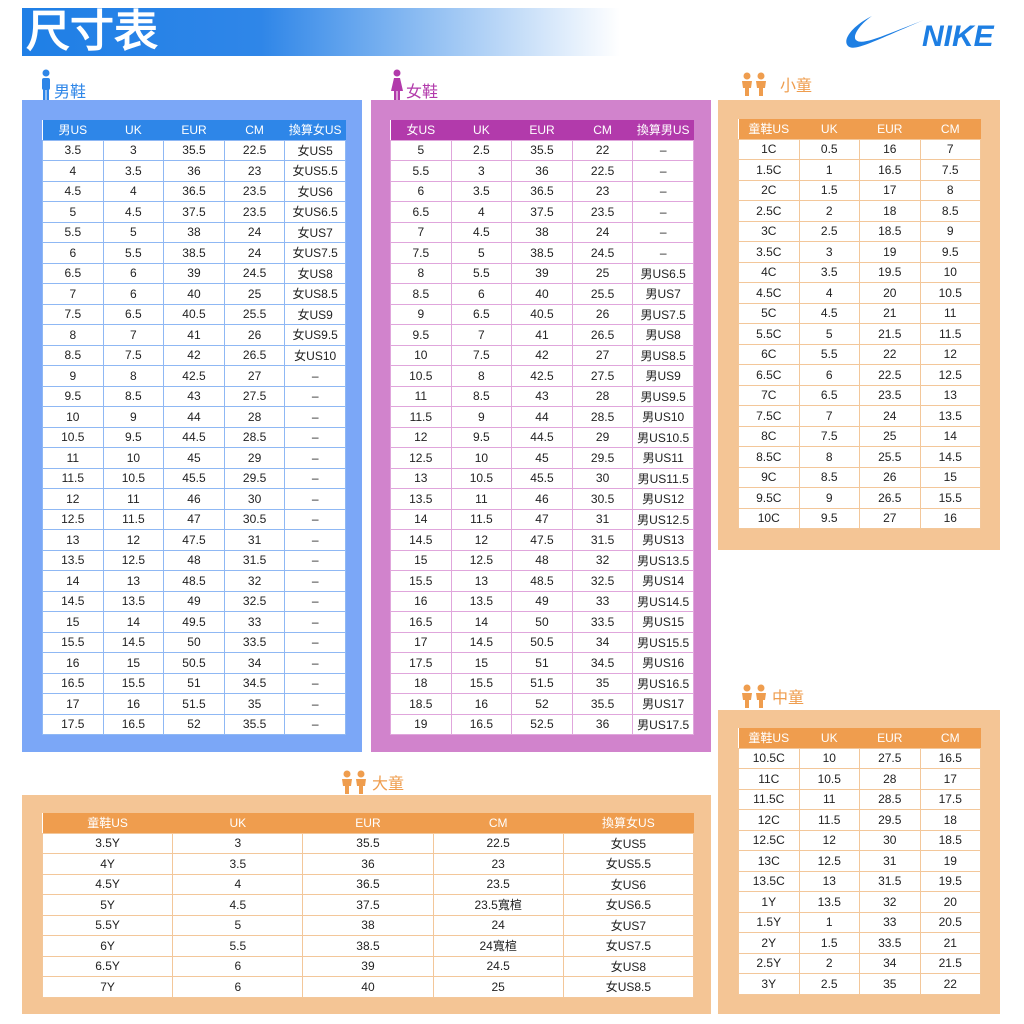 The width and height of the screenshot is (1024, 1024). Describe the element at coordinates (859, 477) in the screenshot. I see `table-row: 9C 8.5 26 15` at that location.